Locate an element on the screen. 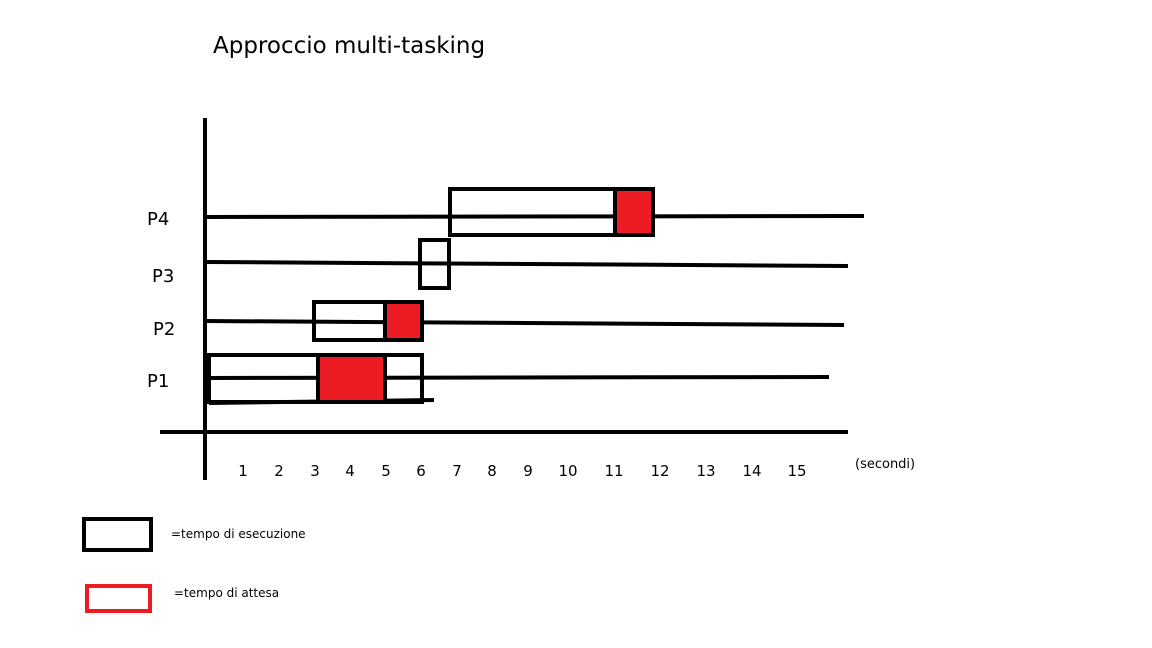  tick-label-10: 10 is located at coordinates (567, 471).